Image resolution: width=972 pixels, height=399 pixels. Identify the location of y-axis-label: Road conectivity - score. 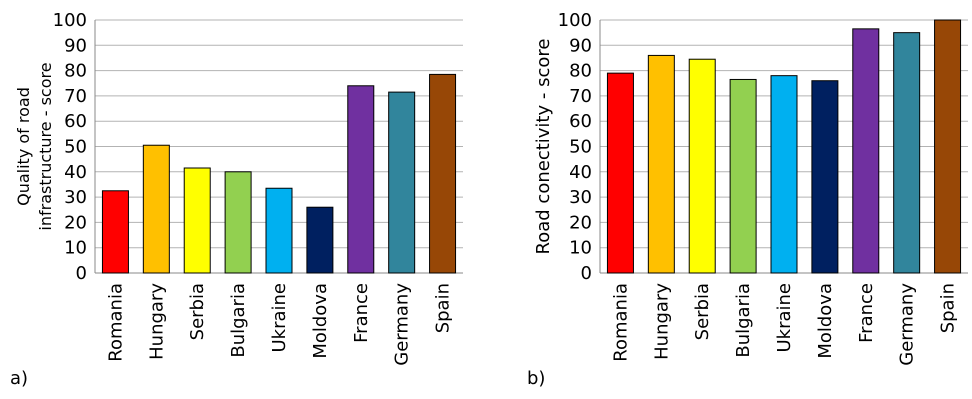
(543, 147).